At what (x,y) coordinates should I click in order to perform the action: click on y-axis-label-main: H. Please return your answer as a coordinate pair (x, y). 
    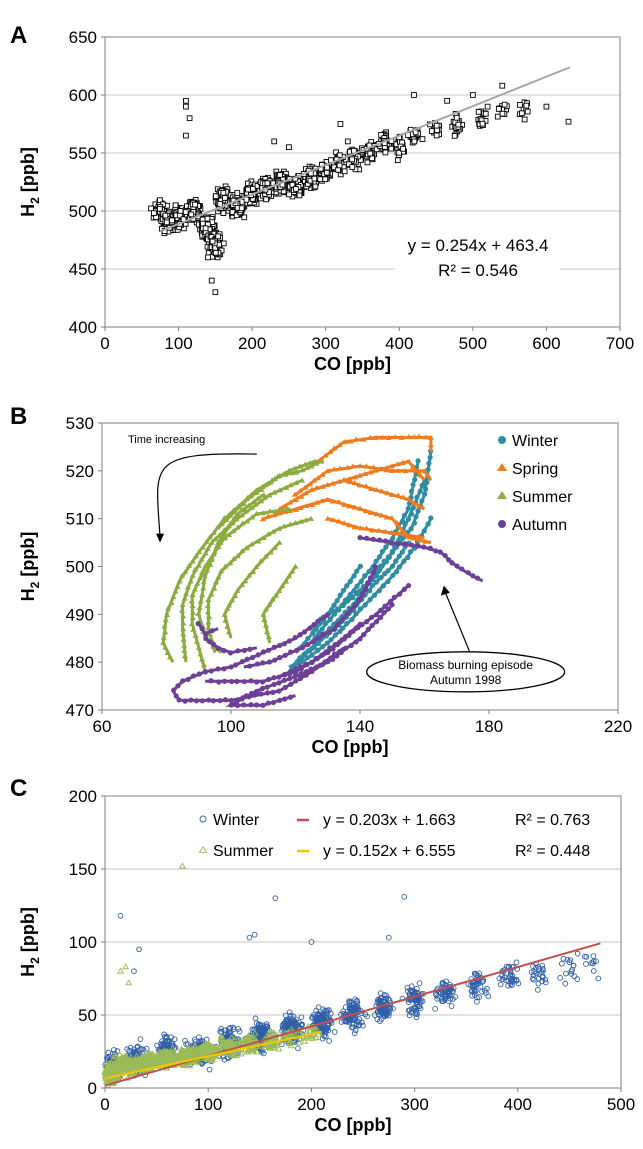
    Looking at the image, I should click on (28, 210).